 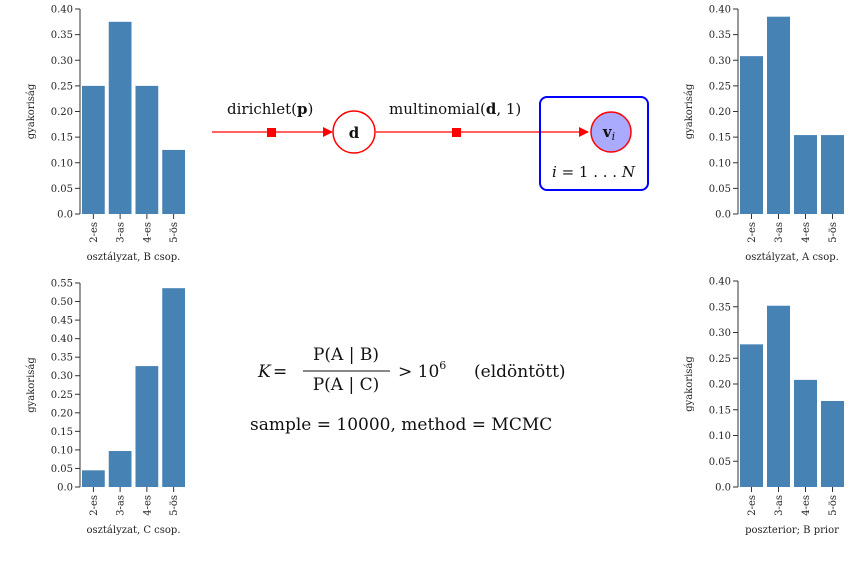 I want to click on formula-relation: > 106, so click(x=422, y=370).